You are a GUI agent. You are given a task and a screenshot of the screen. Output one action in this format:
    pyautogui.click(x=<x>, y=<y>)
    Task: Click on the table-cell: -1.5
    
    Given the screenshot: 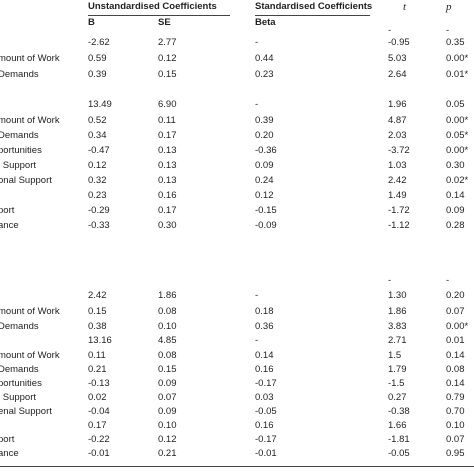 What is the action you would take?
    pyautogui.click(x=396, y=383)
    